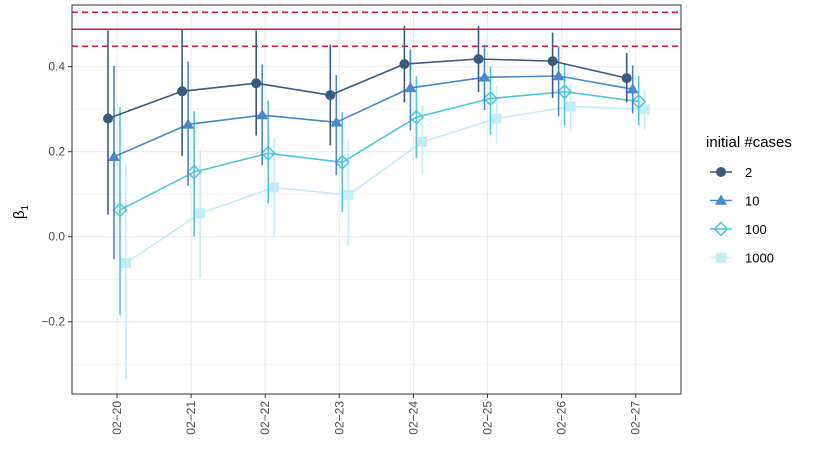 Image resolution: width=830 pixels, height=475 pixels. Describe the element at coordinates (53, 322) in the screenshot. I see `y-tick-label: −0.2` at that location.